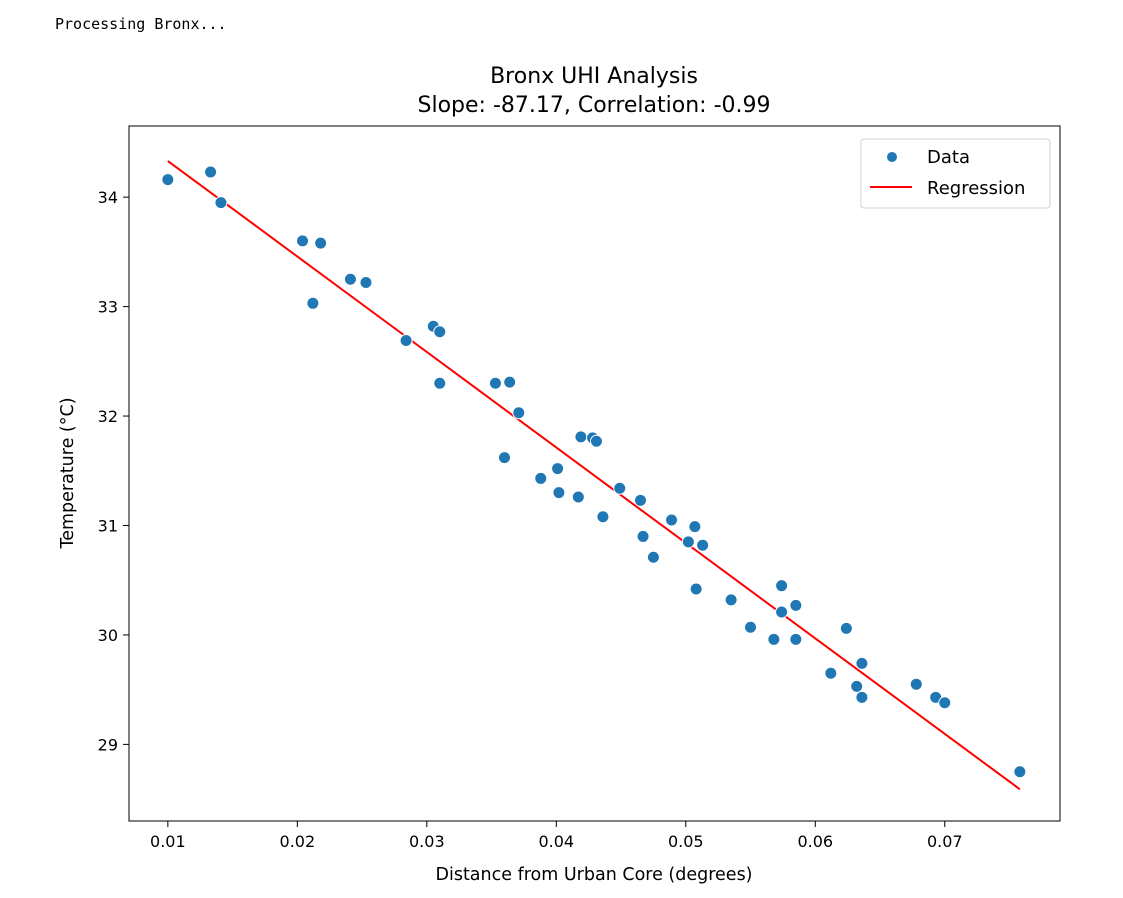  I want to click on x-tick-label-4: 0.05, so click(686, 841).